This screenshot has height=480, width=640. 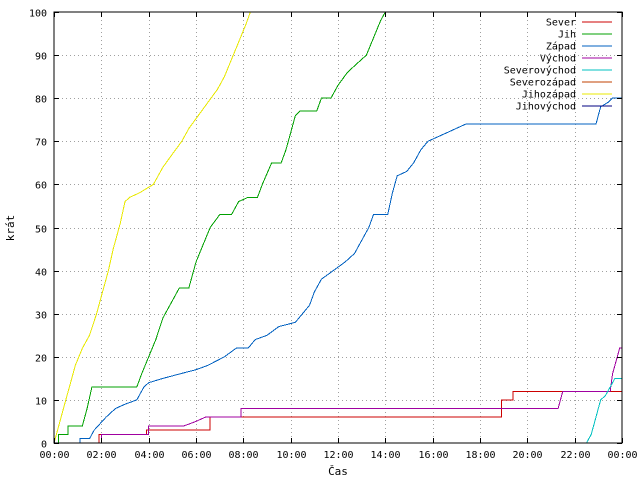 I want to click on legend-label: Severovýchod, so click(x=540, y=71).